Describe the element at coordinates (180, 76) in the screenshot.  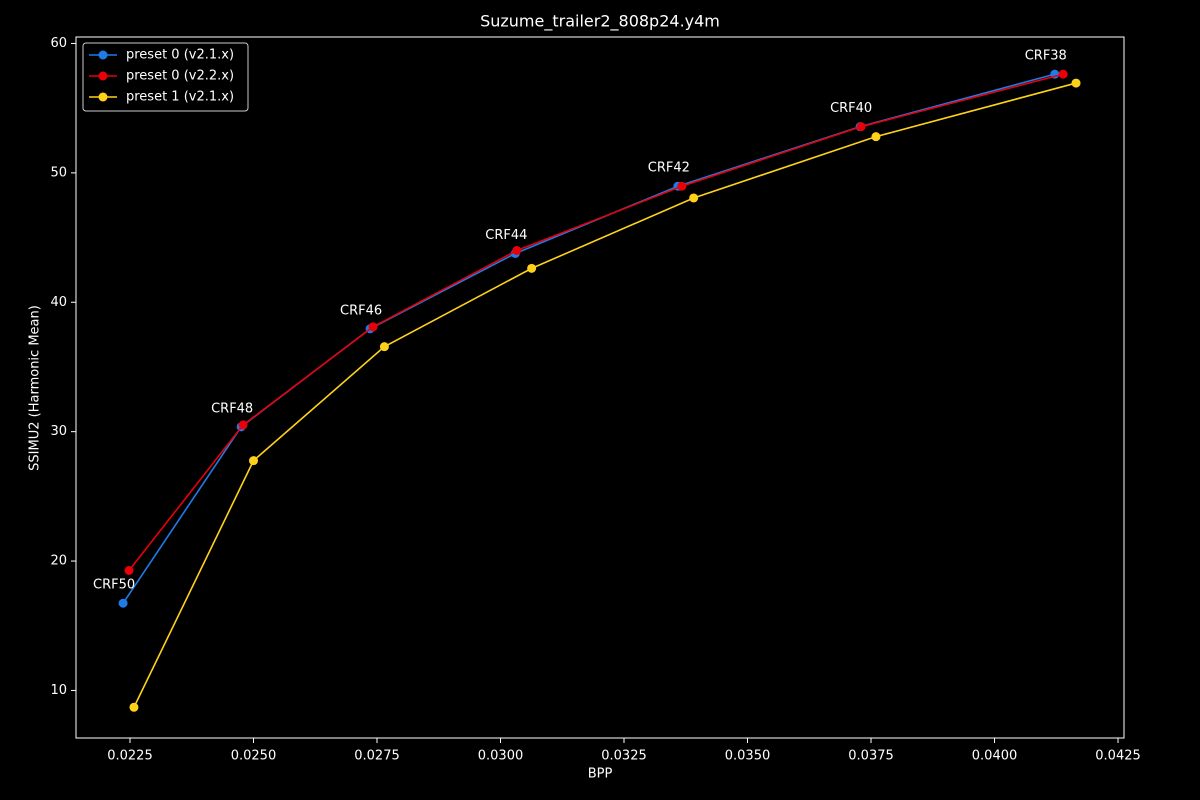
I see `legend-label: preset 0 (v2.2.x)` at that location.